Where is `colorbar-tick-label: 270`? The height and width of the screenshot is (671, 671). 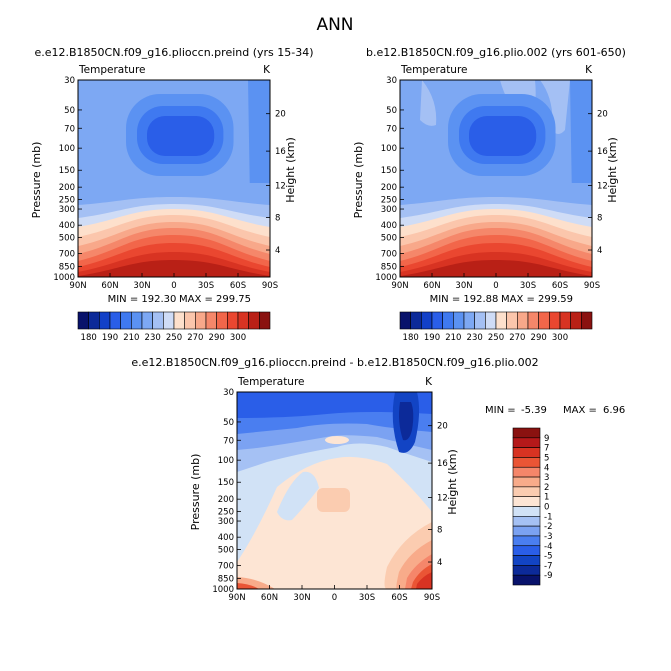 colorbar-tick-label: 270 is located at coordinates (517, 338).